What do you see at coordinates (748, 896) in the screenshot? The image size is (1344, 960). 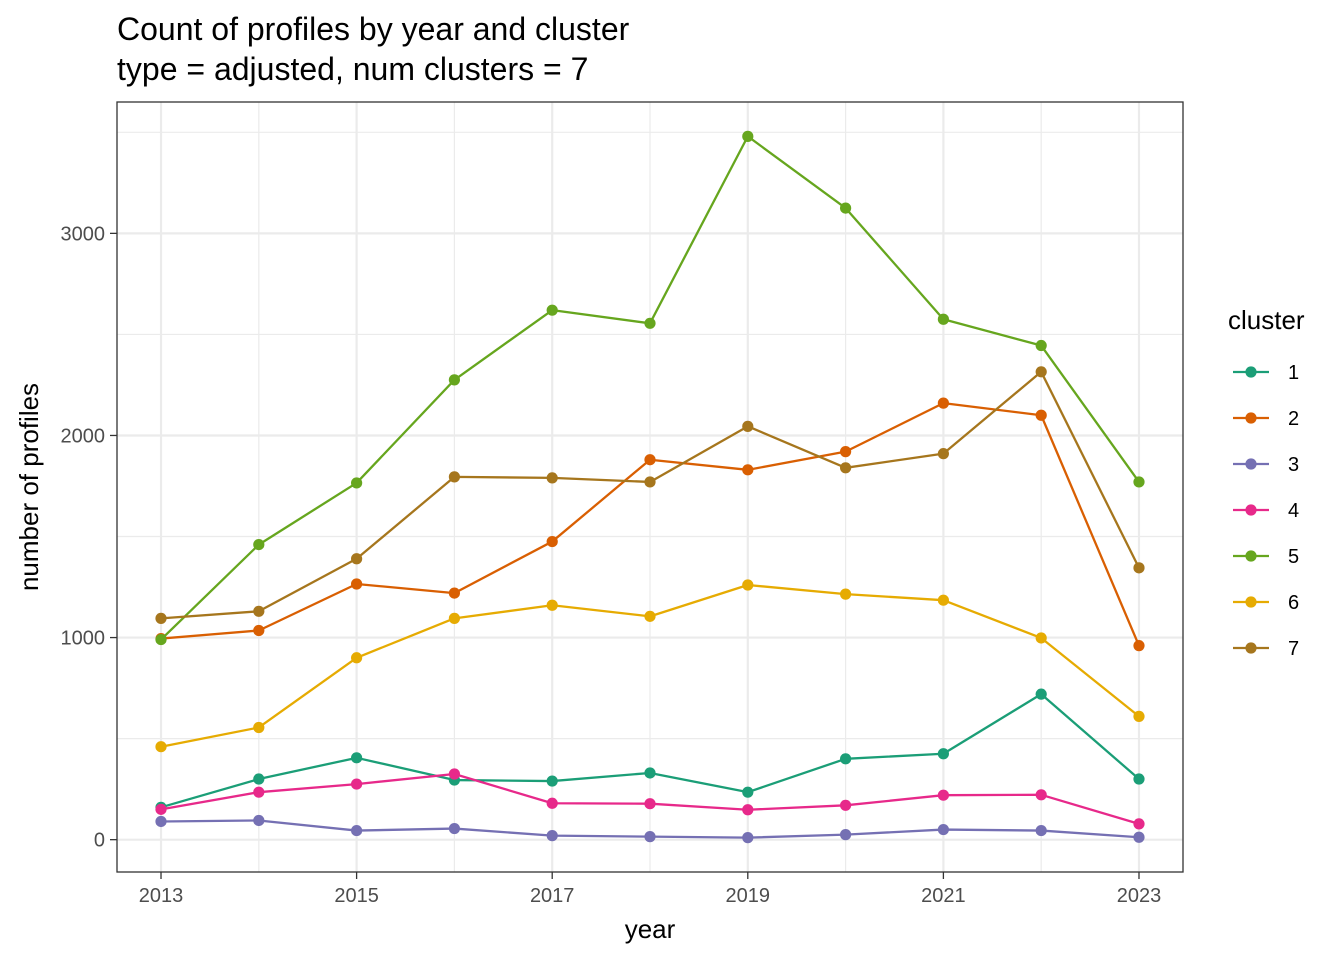 I see `x-tick-label: 2019` at bounding box center [748, 896].